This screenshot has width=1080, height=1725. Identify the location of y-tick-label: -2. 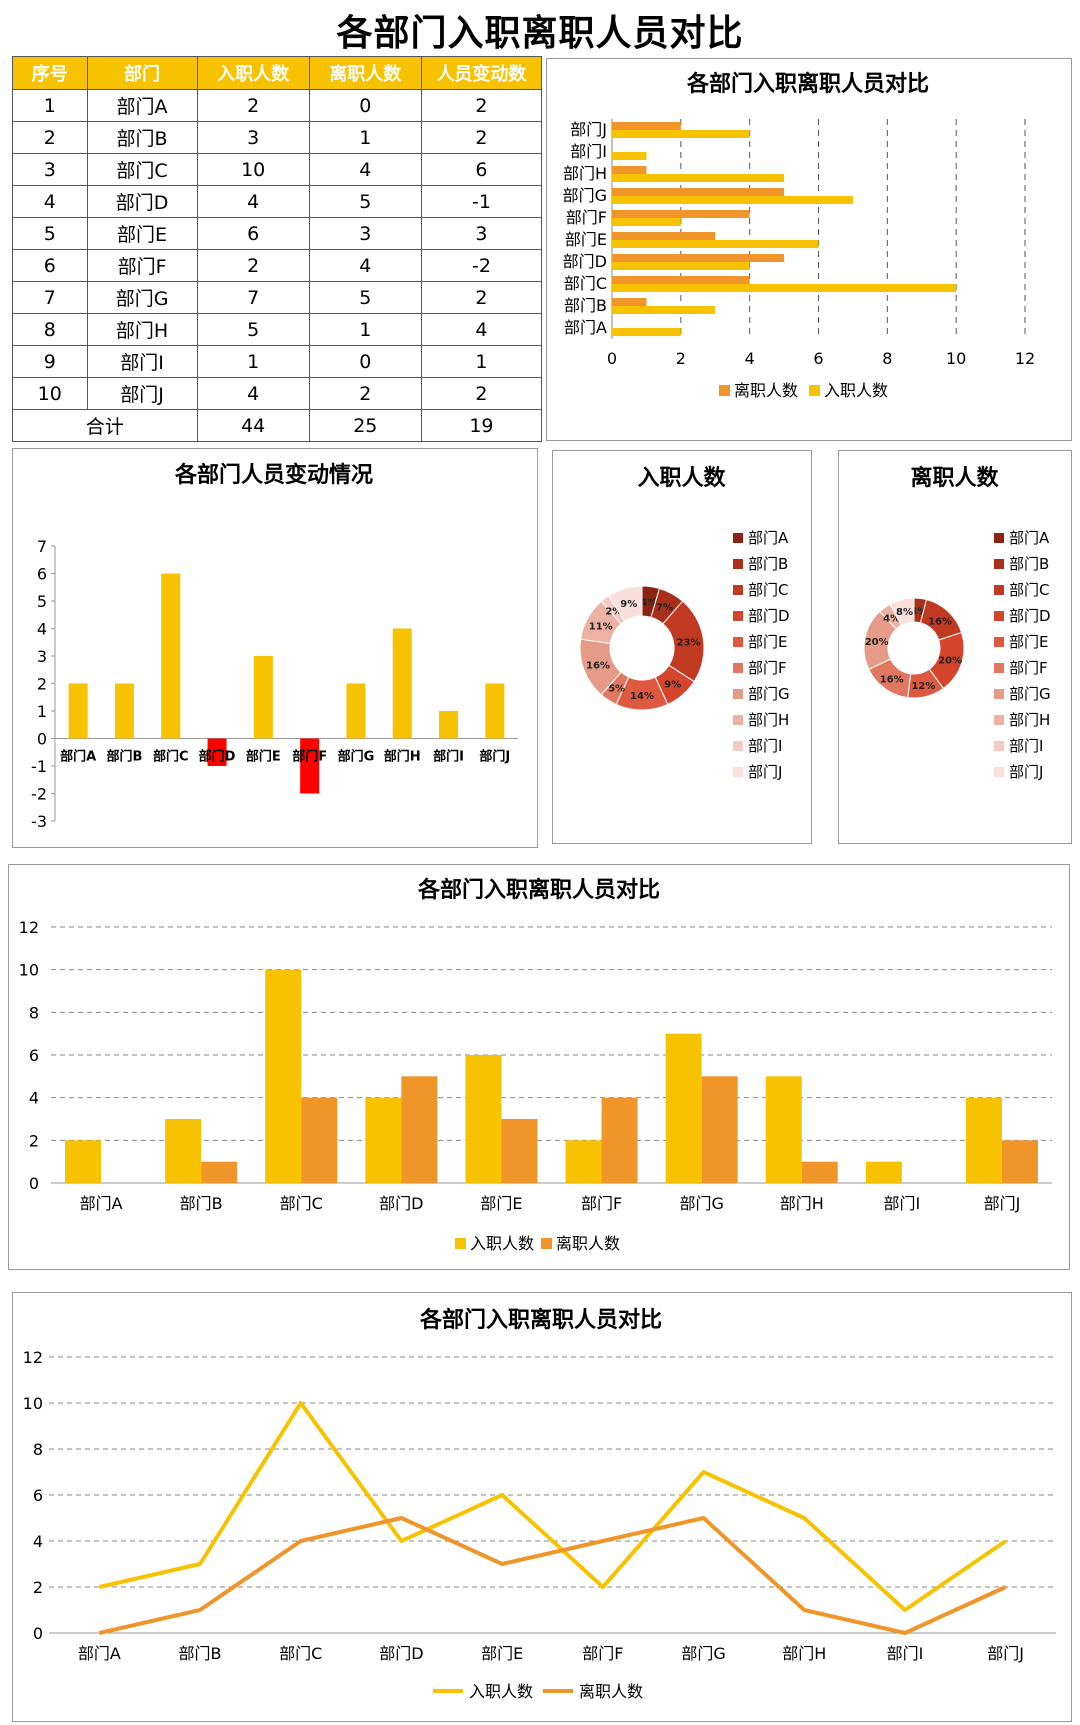
(39, 794).